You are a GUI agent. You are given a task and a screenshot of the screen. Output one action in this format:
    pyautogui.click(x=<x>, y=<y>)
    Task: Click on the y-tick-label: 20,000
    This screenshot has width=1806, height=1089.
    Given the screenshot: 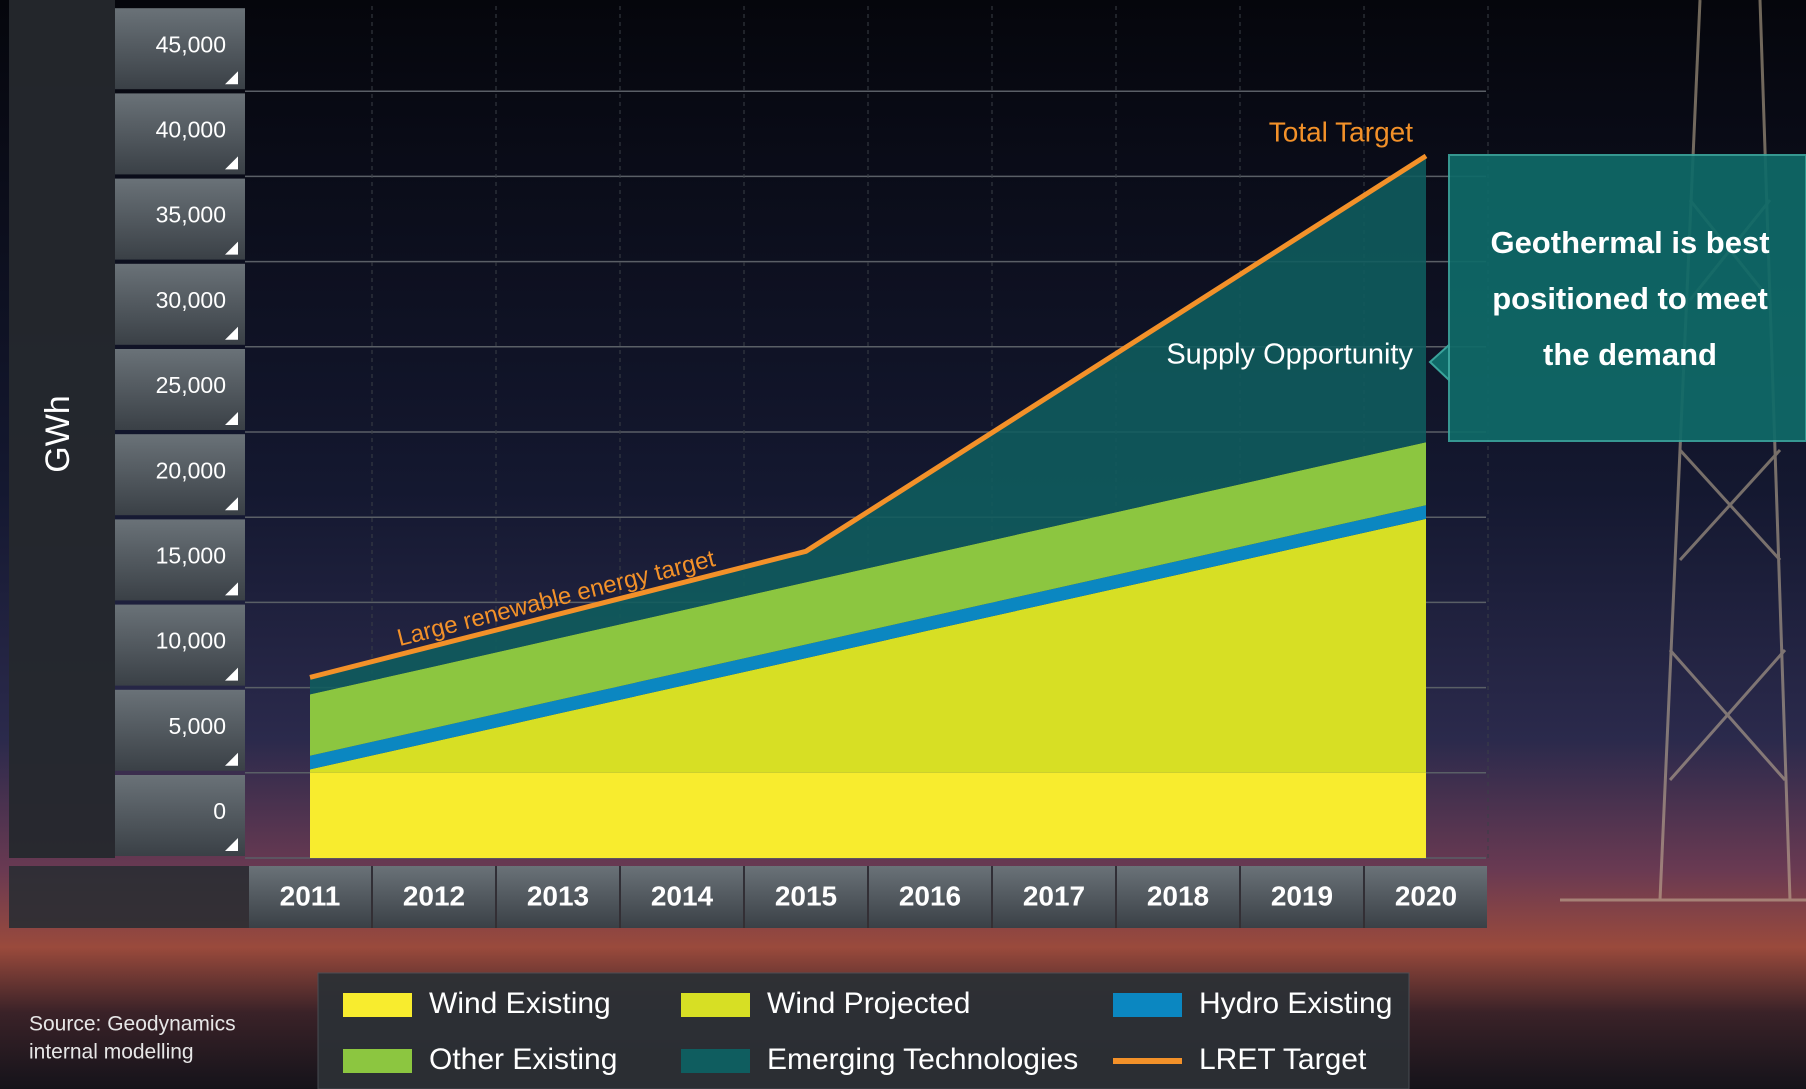 What is the action you would take?
    pyautogui.click(x=191, y=470)
    